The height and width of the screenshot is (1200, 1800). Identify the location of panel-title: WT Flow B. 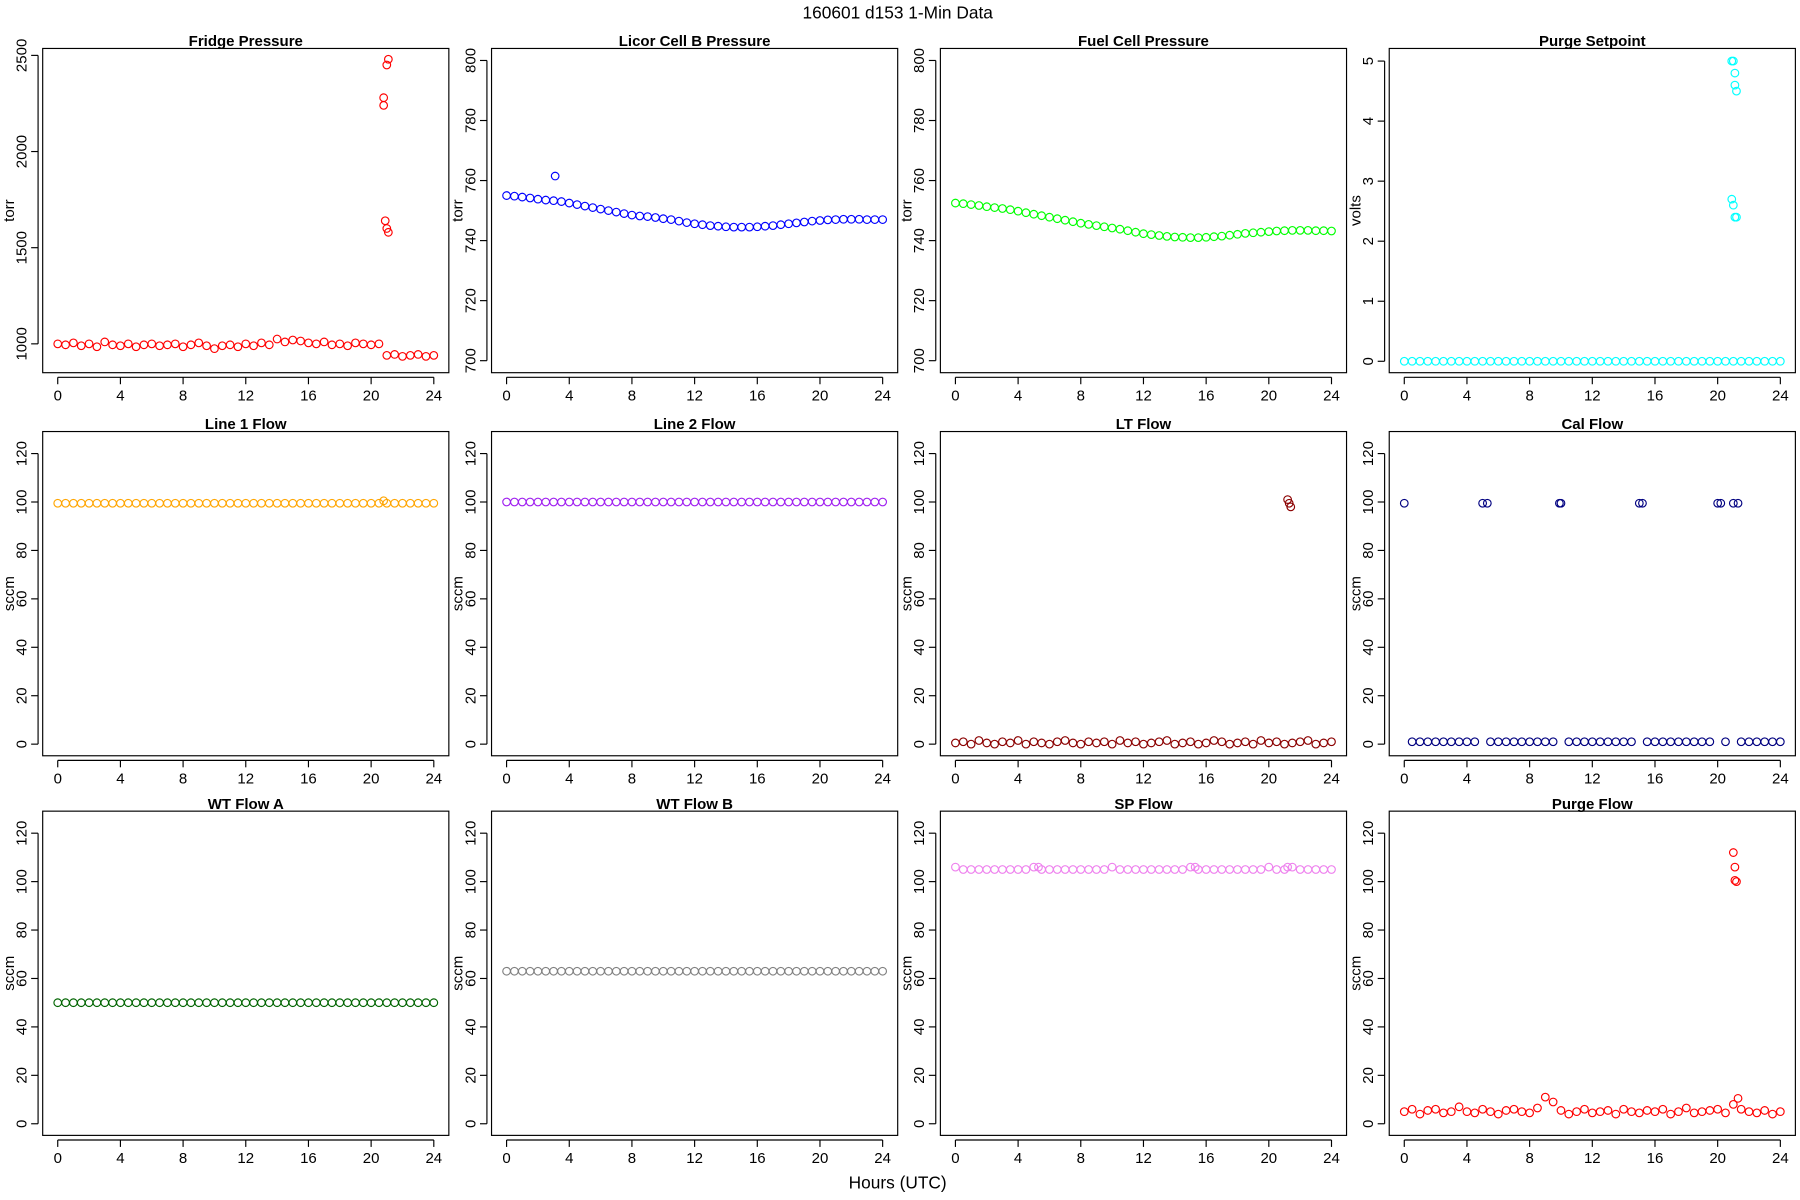
(694, 804).